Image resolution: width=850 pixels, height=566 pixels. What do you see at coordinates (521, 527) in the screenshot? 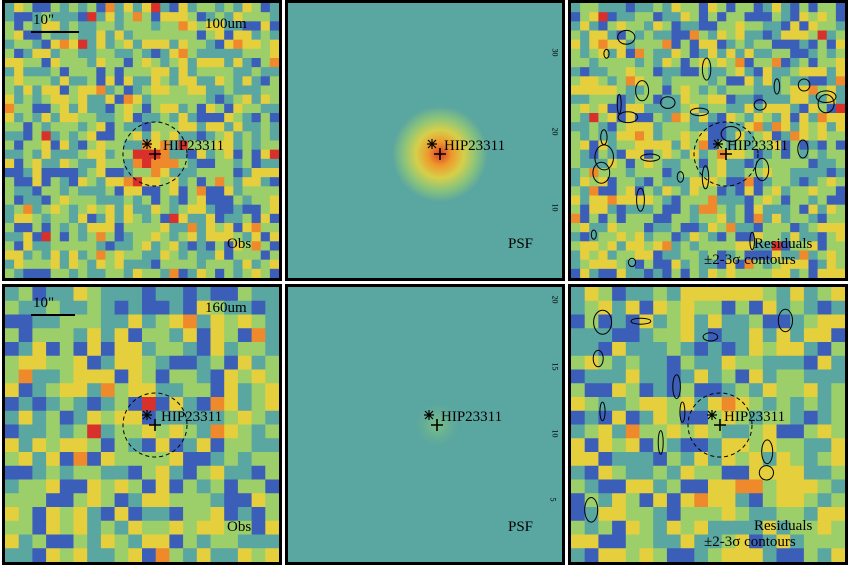
I see `psf-label: PSF` at bounding box center [521, 527].